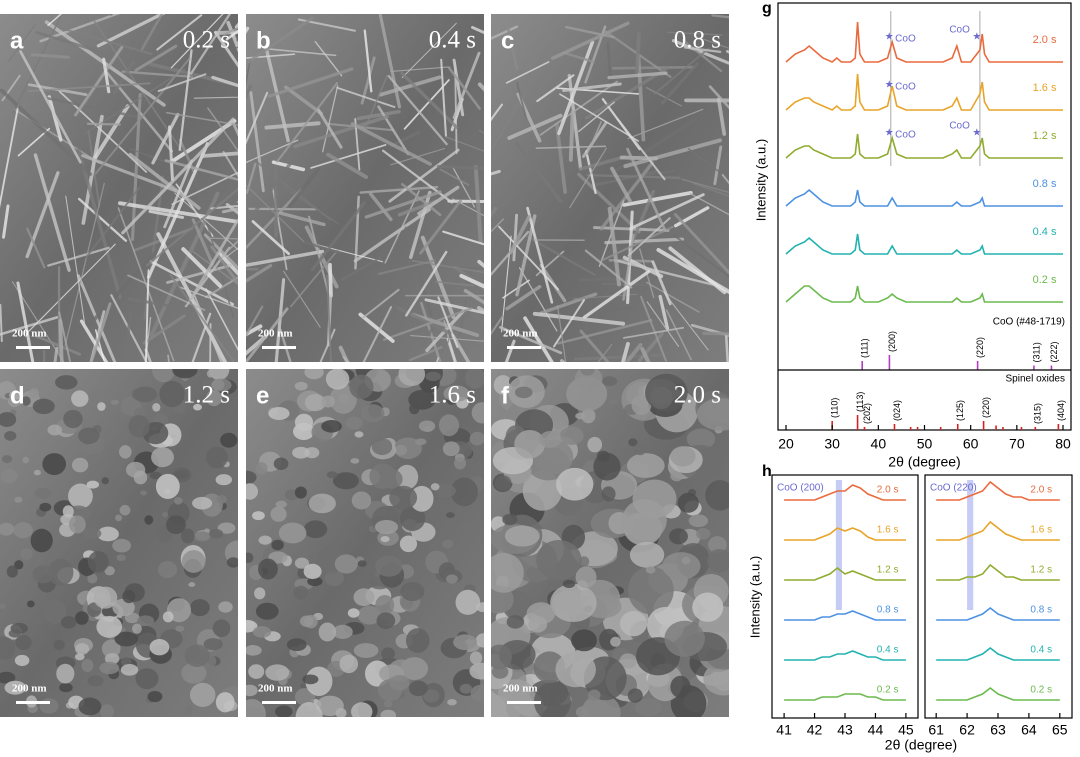 The height and width of the screenshot is (757, 1080). I want to click on peak-label: (200), so click(892, 341).